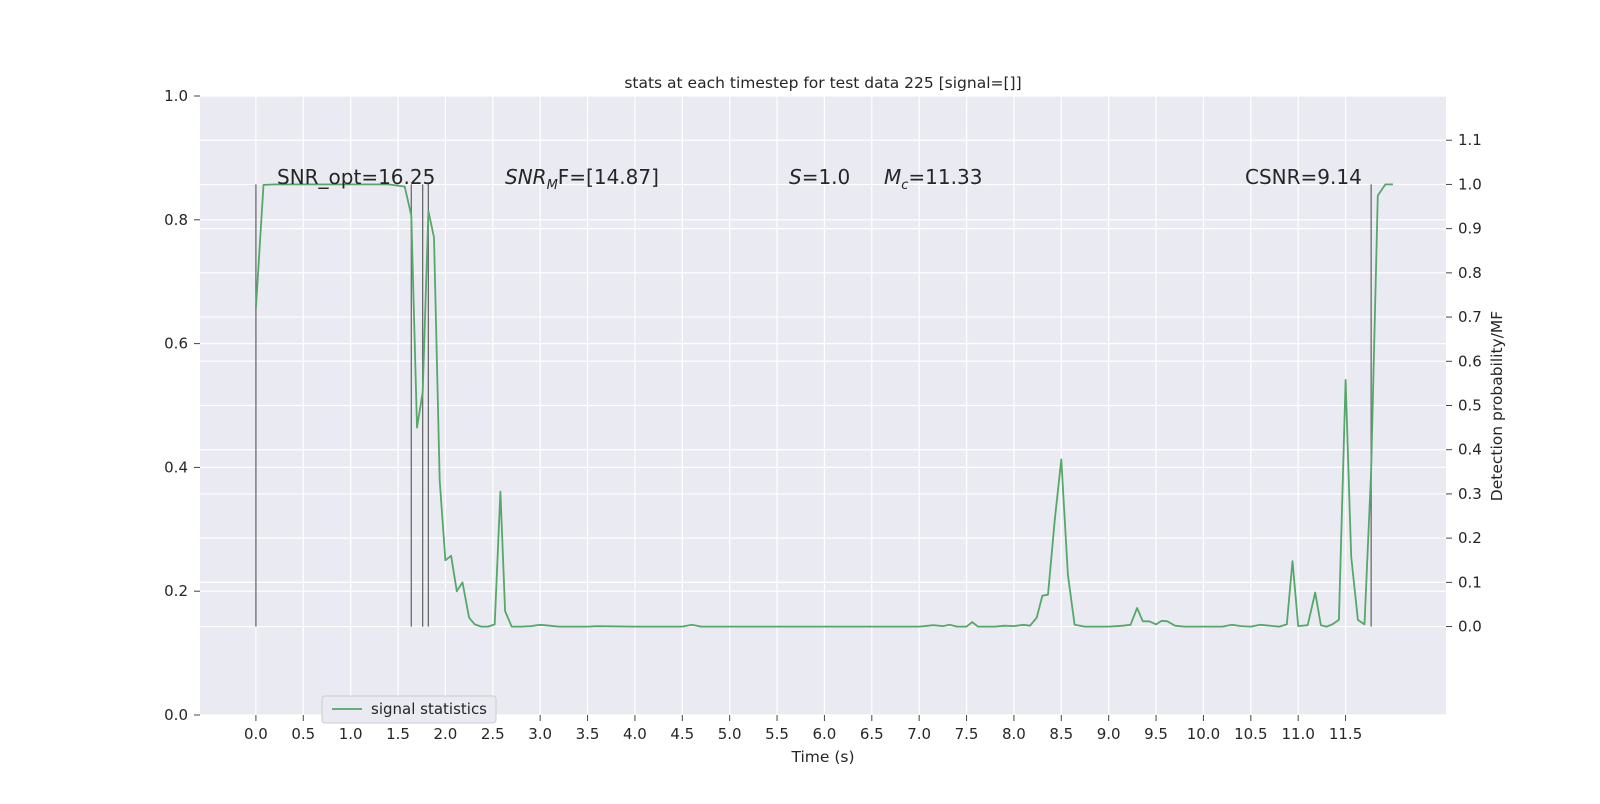 This screenshot has width=1600, height=804. Describe the element at coordinates (1250, 734) in the screenshot. I see `x-tick-label: 10.5` at that location.